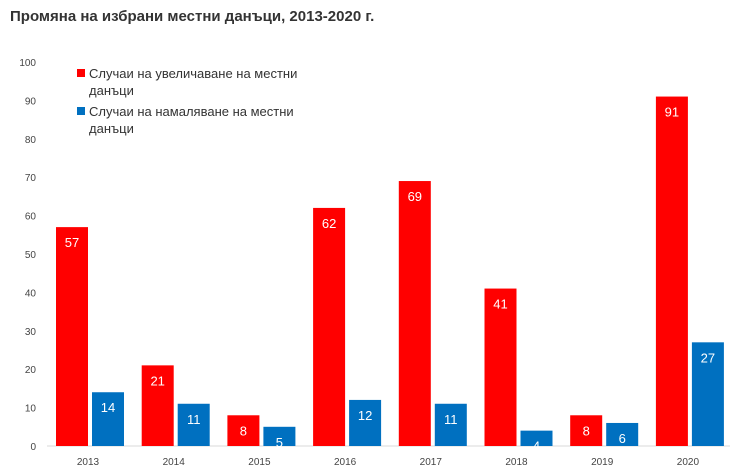 The width and height of the screenshot is (740, 476). What do you see at coordinates (602, 462) in the screenshot?
I see `x-tick-label: 2019` at bounding box center [602, 462].